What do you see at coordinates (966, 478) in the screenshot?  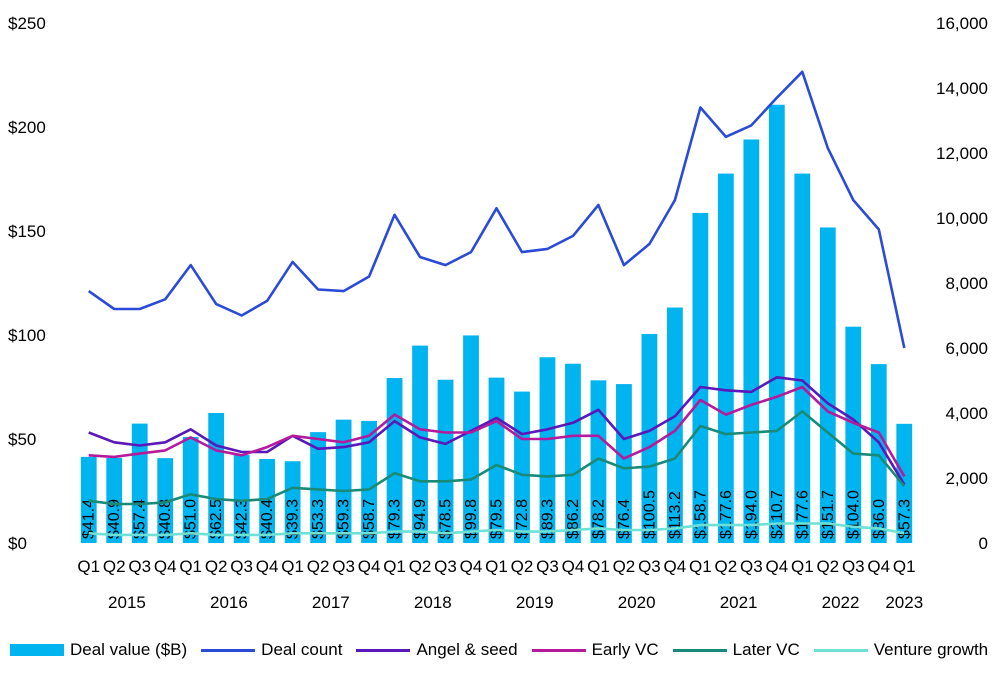 I see `right-tick-label: 2,000` at bounding box center [966, 478].